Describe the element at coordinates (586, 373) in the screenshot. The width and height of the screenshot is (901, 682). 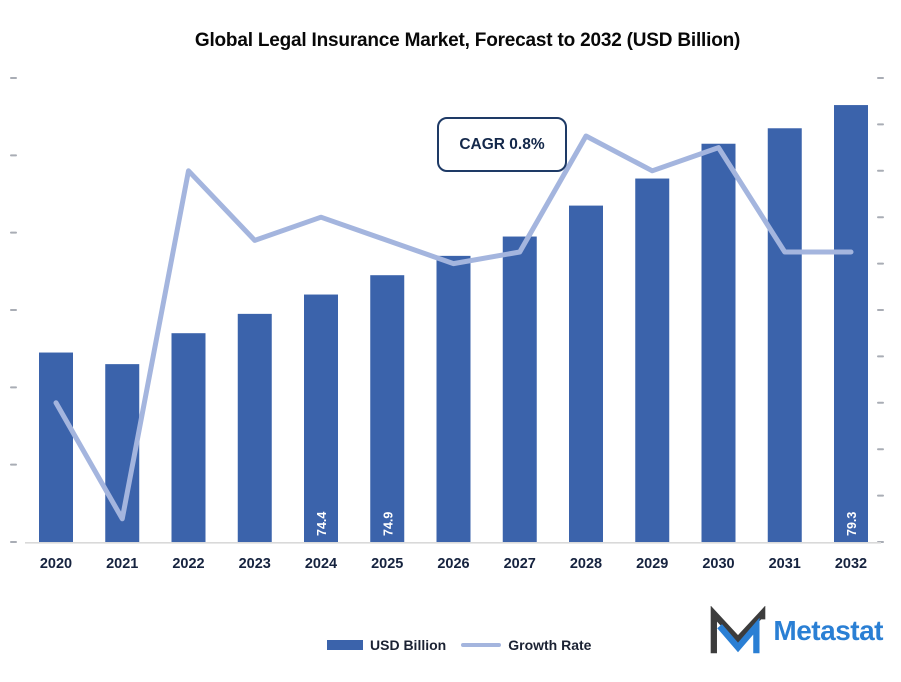
I see `bar-2028` at that location.